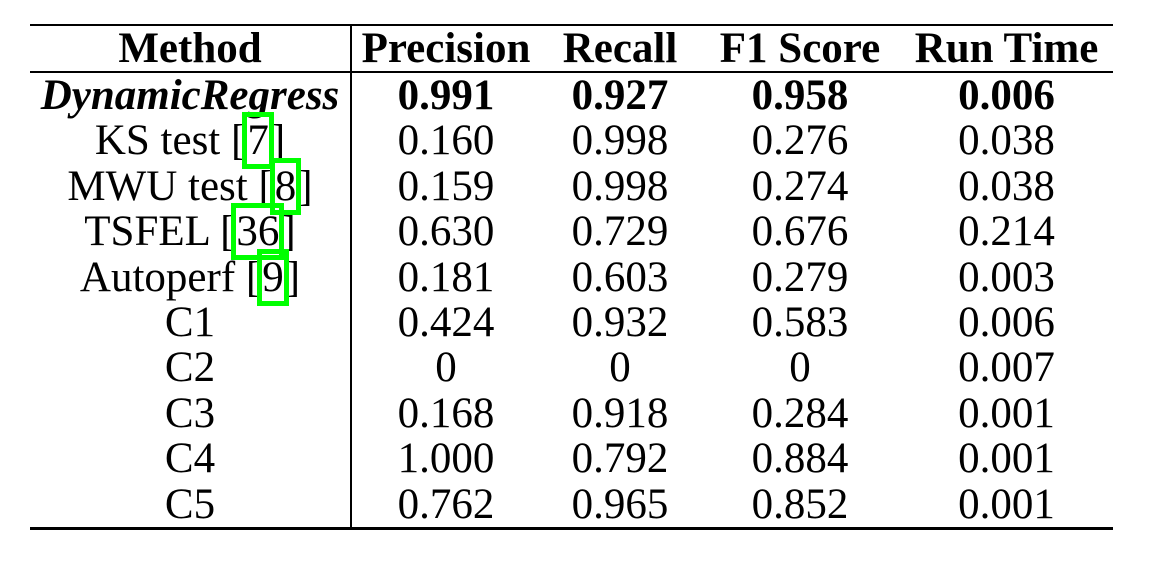  Describe the element at coordinates (620, 368) in the screenshot. I see `recall-cell: 0` at that location.